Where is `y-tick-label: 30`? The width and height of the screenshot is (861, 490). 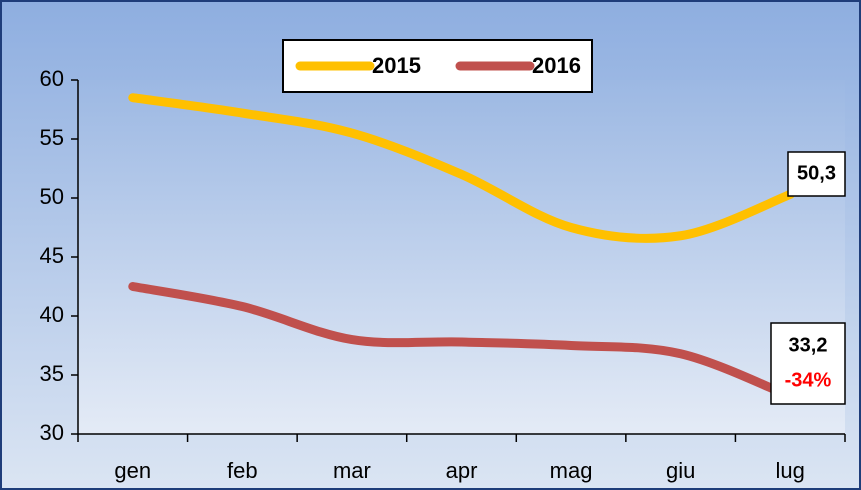
y-tick-label: 30 is located at coordinates (52, 432).